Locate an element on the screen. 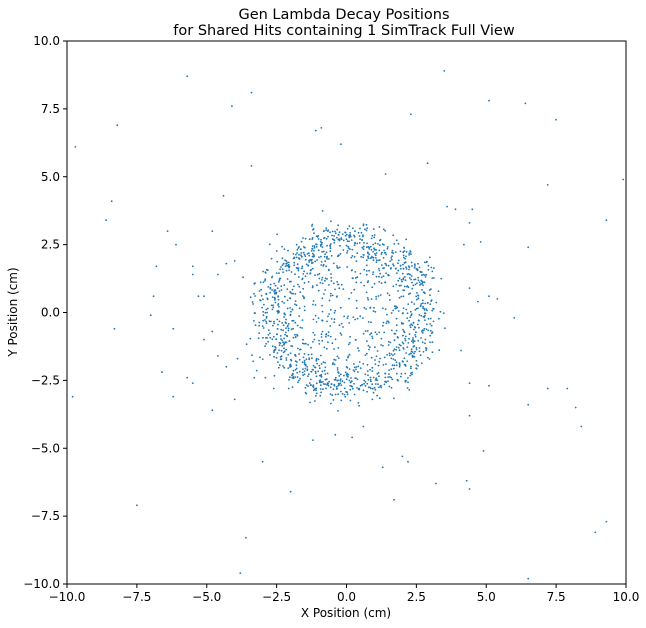  y-tick-label: 10.0 is located at coordinates (46, 41).